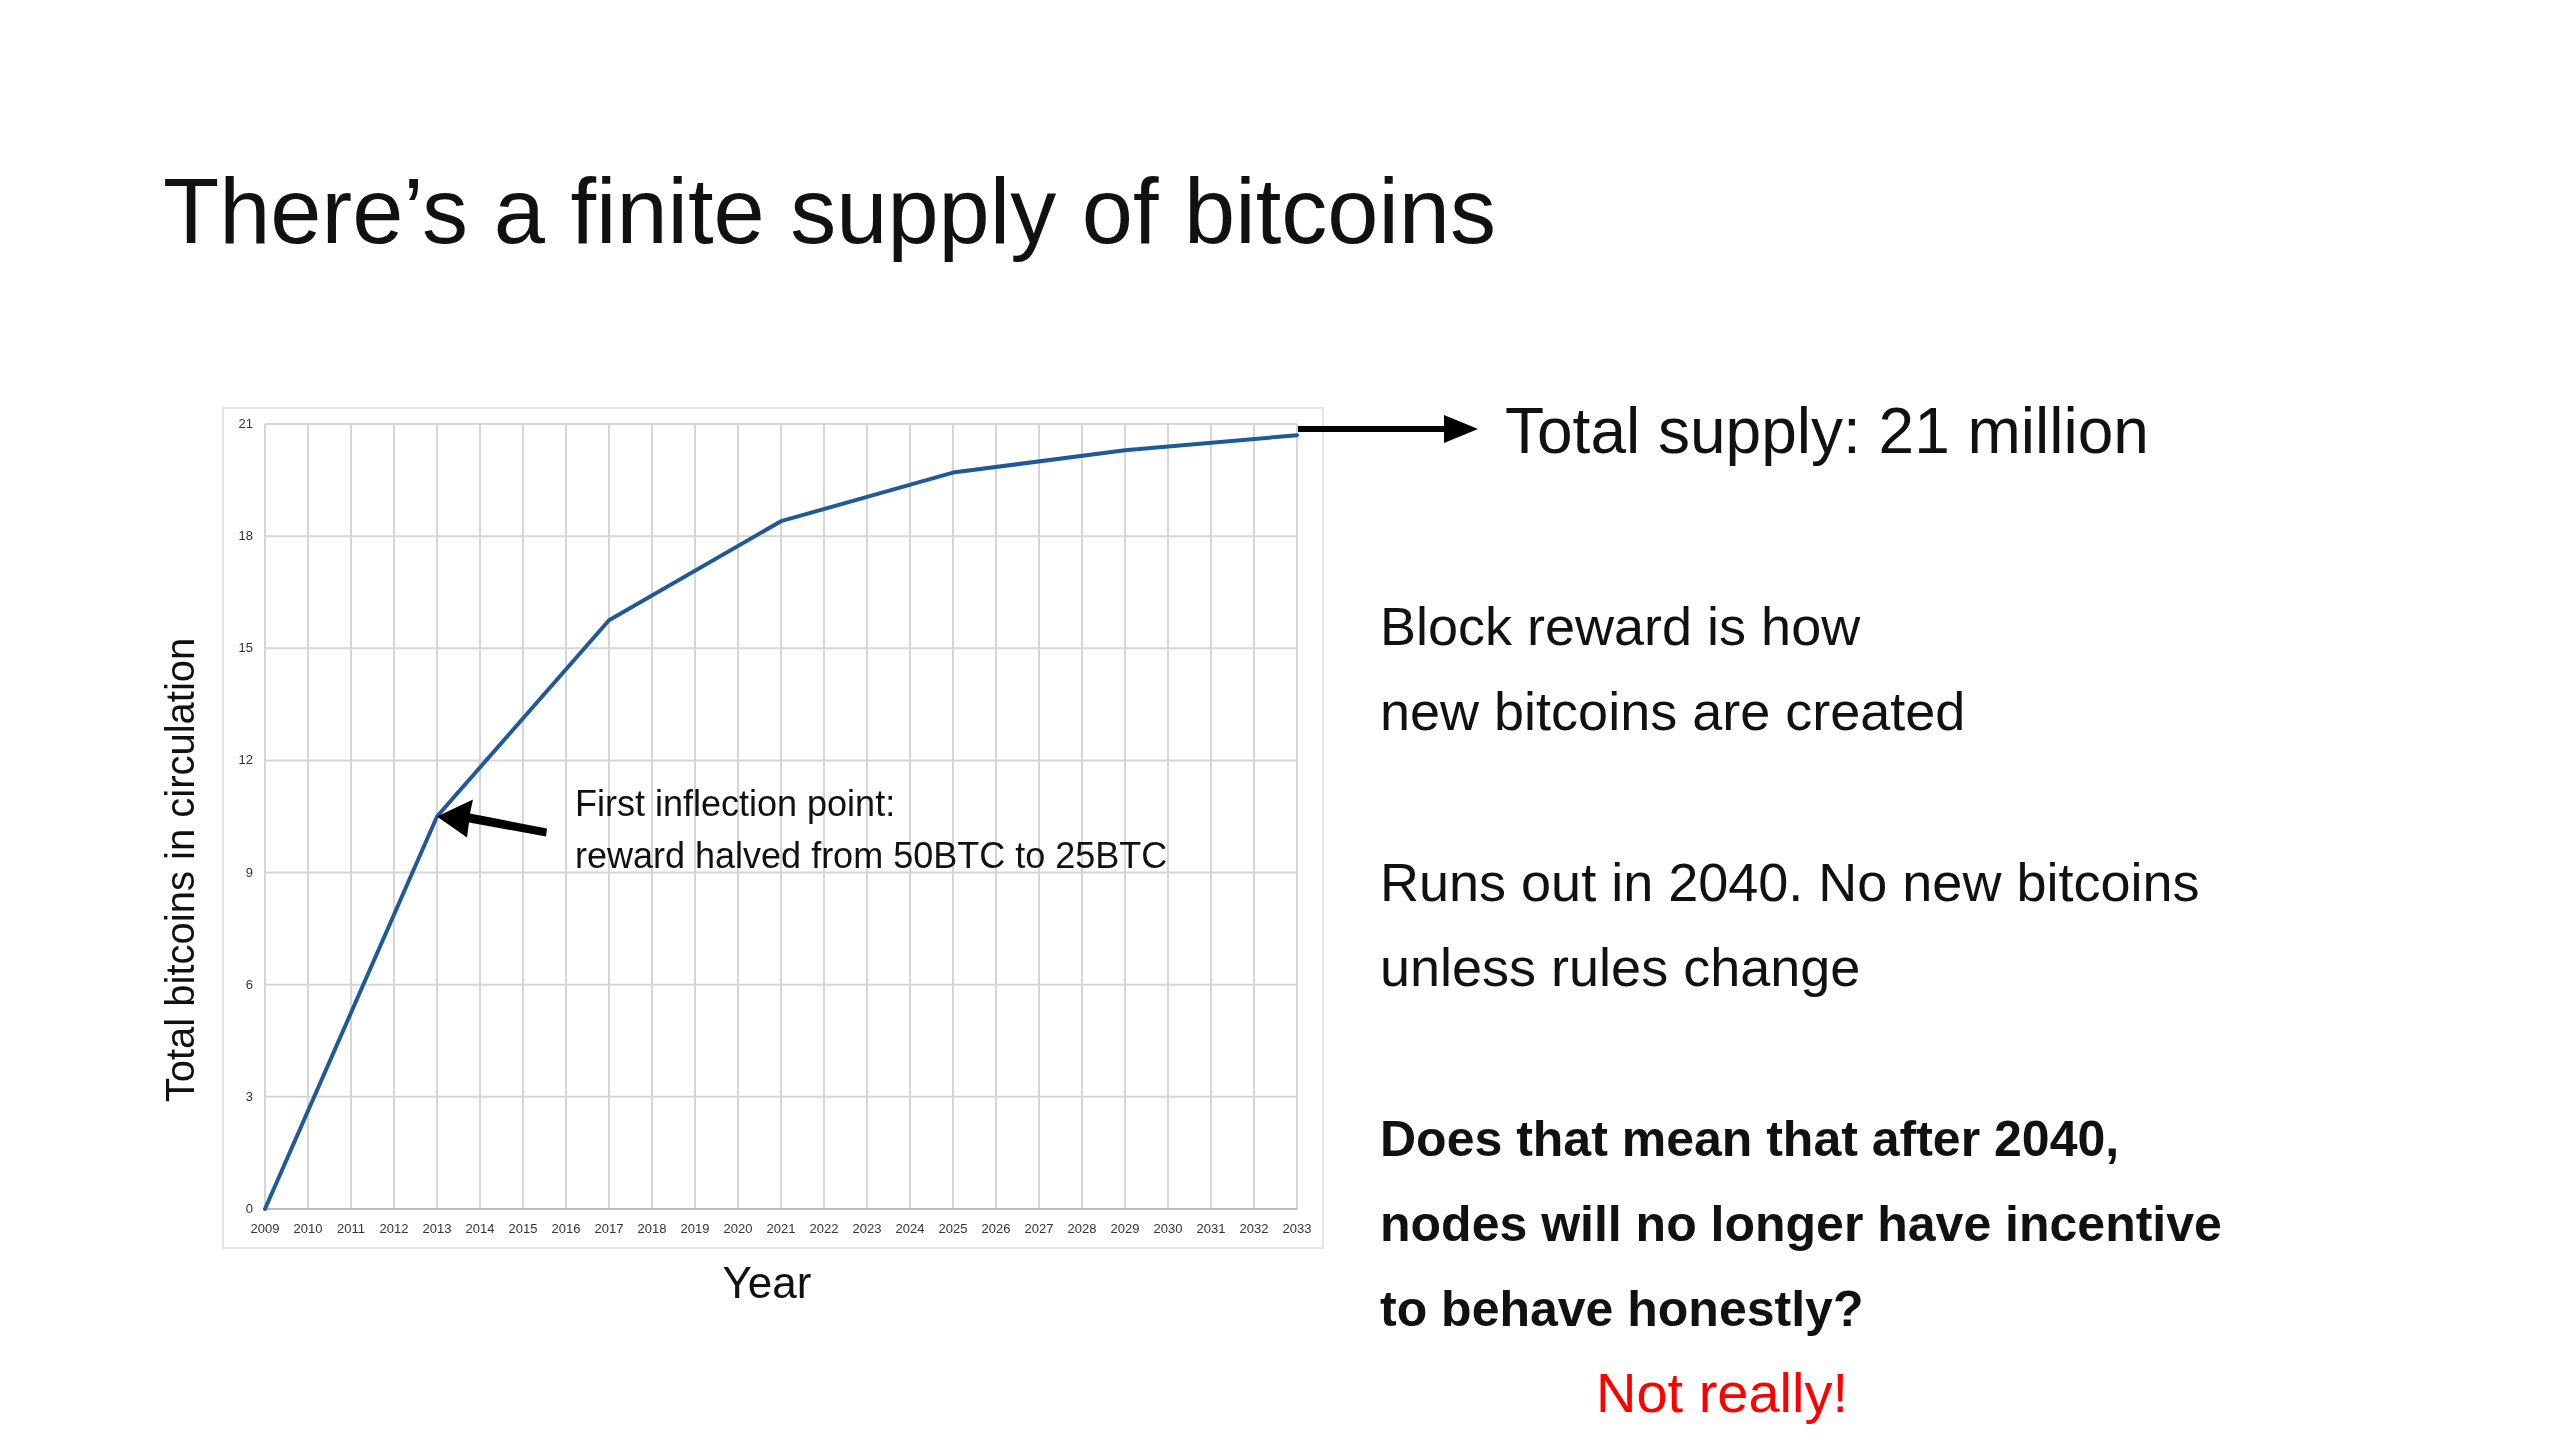  Describe the element at coordinates (738, 1228) in the screenshot. I see `x-tick-label: 2020` at that location.